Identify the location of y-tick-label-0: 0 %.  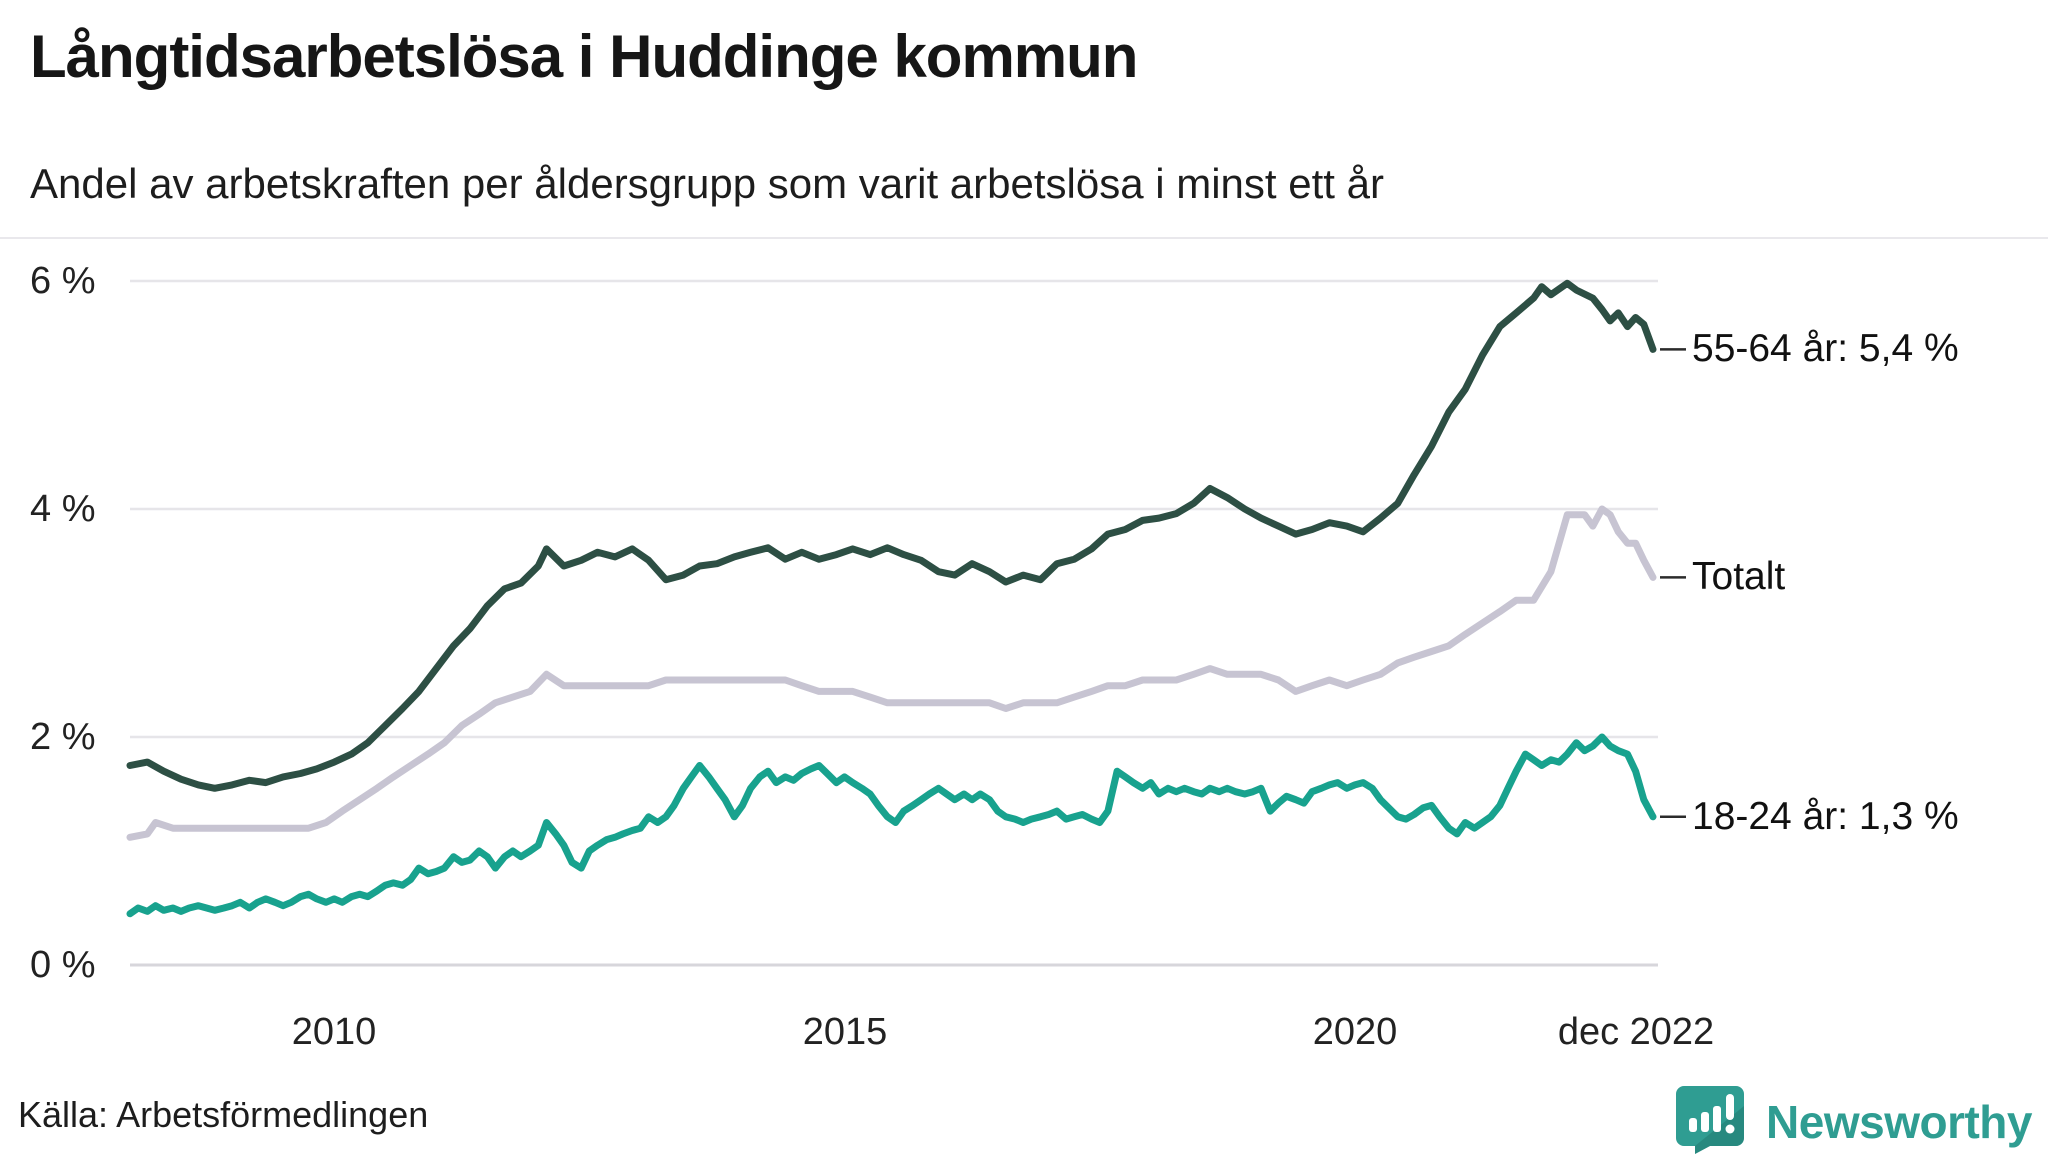
(63, 965).